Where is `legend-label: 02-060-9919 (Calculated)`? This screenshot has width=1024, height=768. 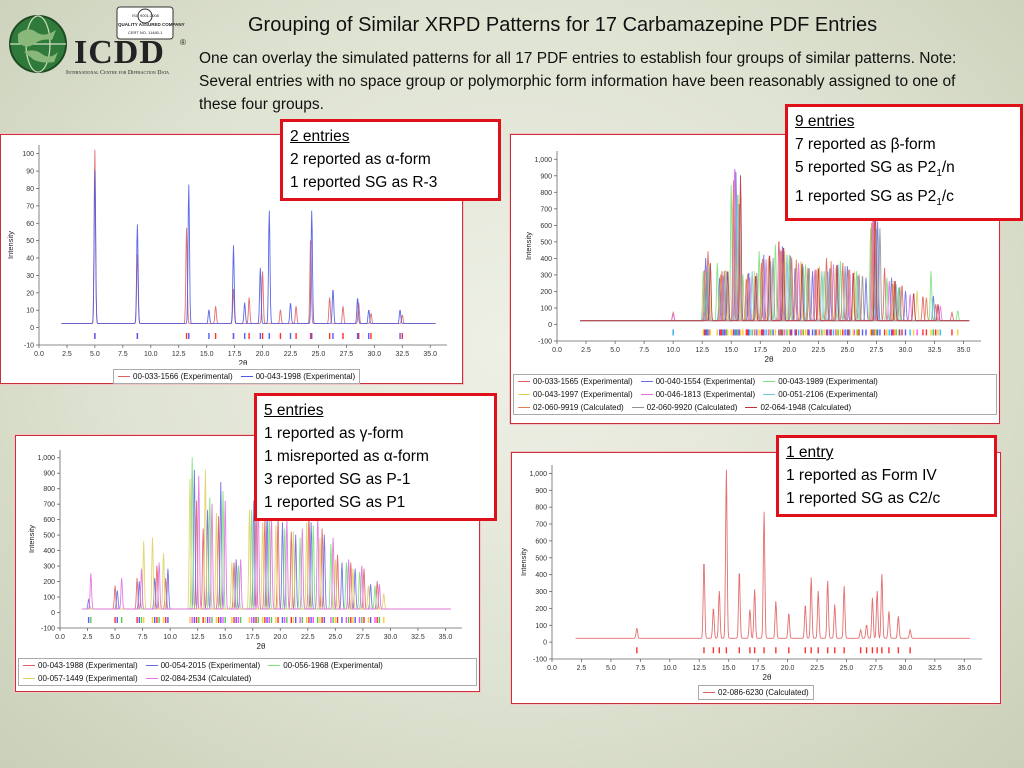 legend-label: 02-060-9919 (Calculated) is located at coordinates (578, 407).